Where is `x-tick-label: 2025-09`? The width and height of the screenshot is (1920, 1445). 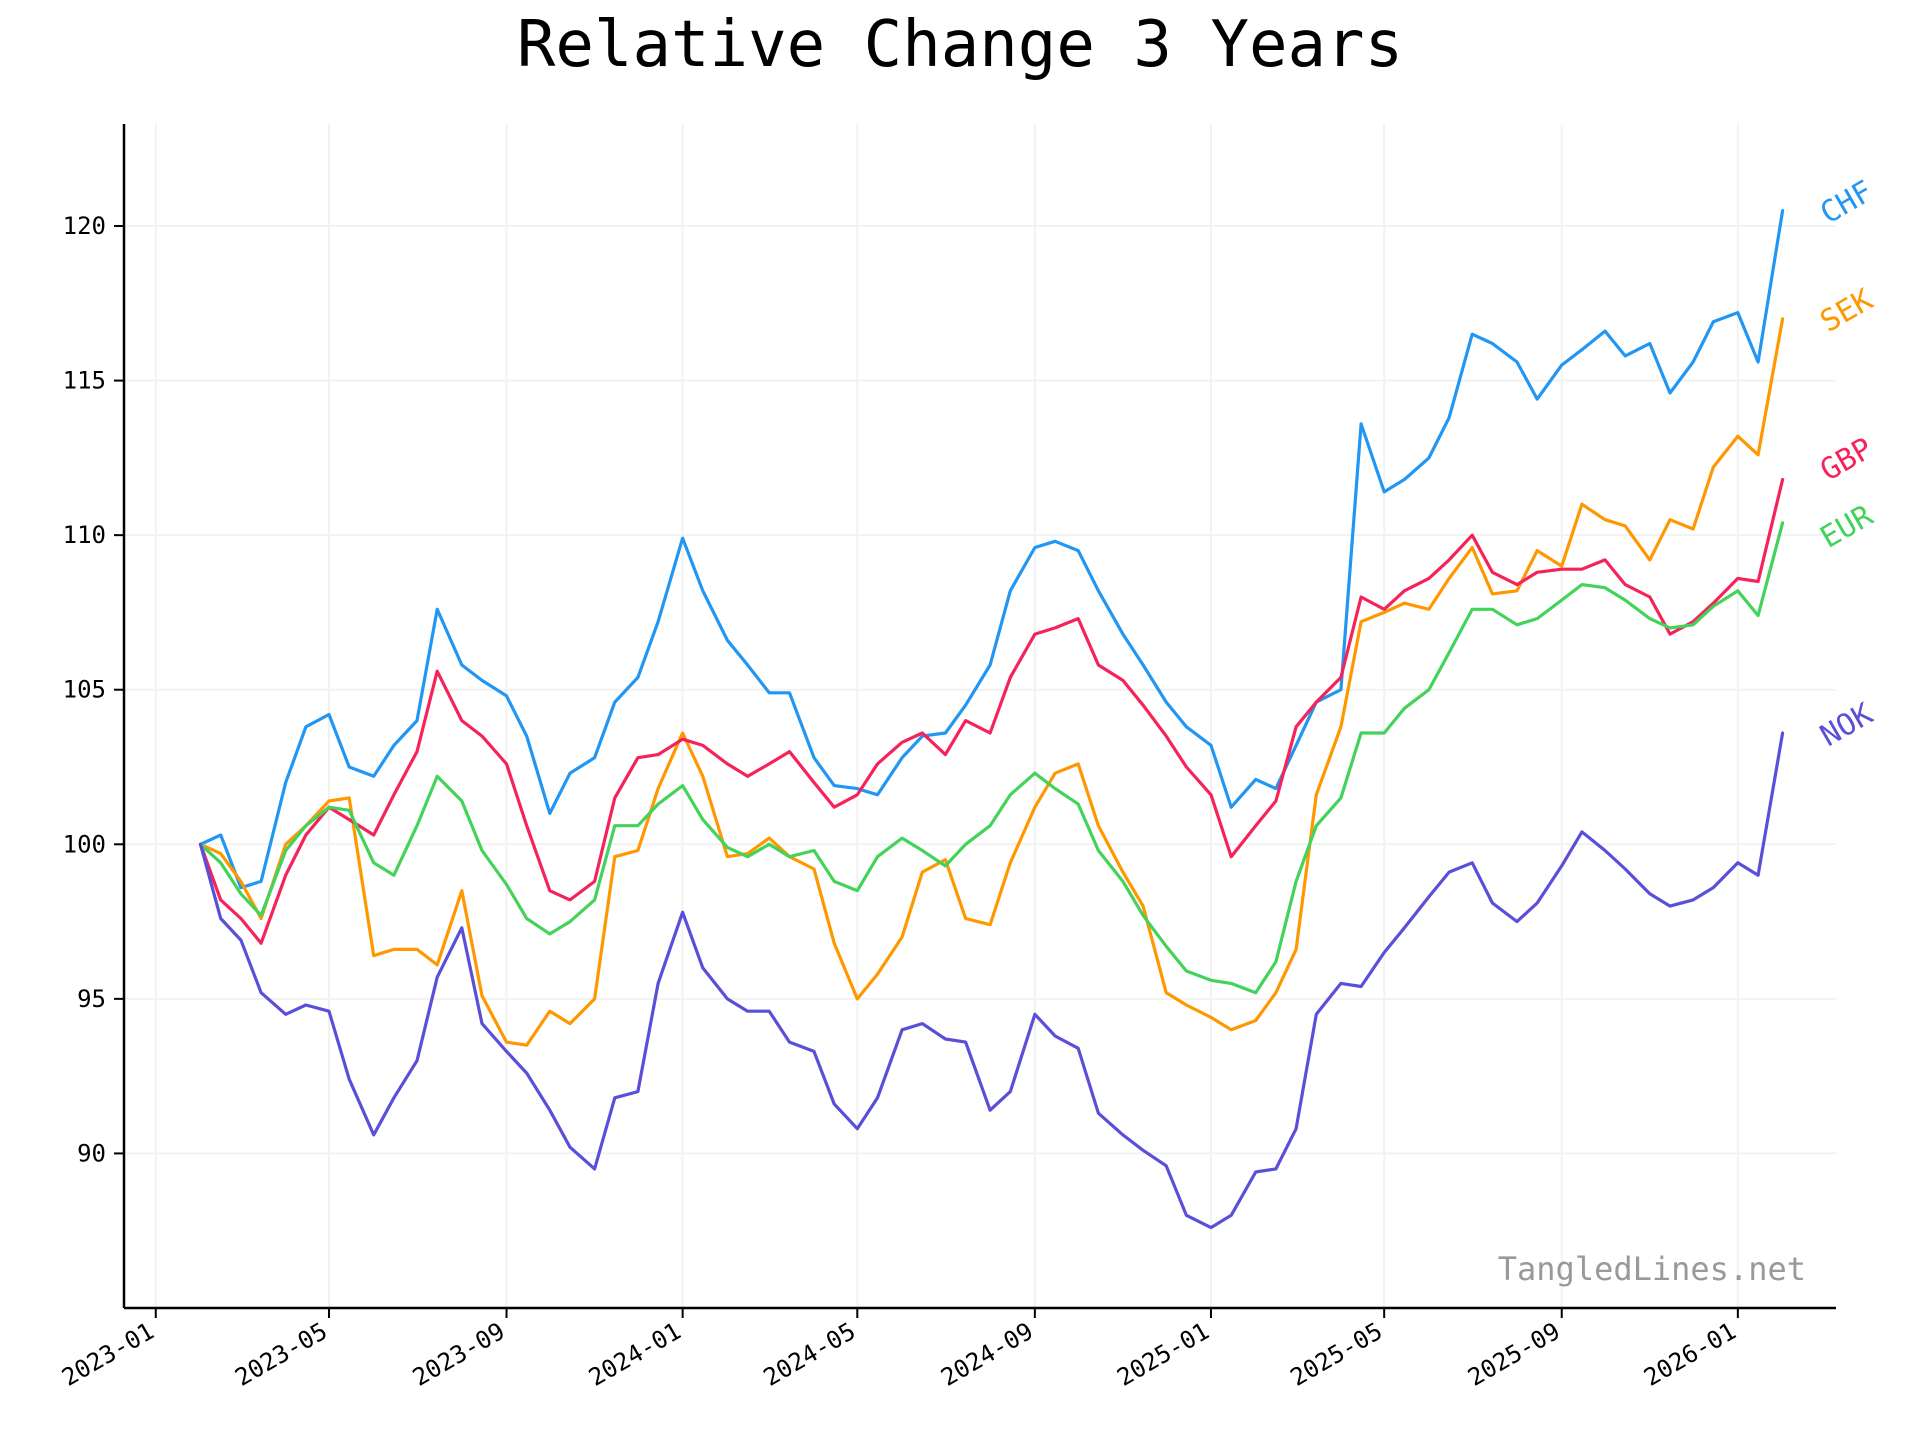
x-tick-label: 2025-09 is located at coordinates (1514, 1354).